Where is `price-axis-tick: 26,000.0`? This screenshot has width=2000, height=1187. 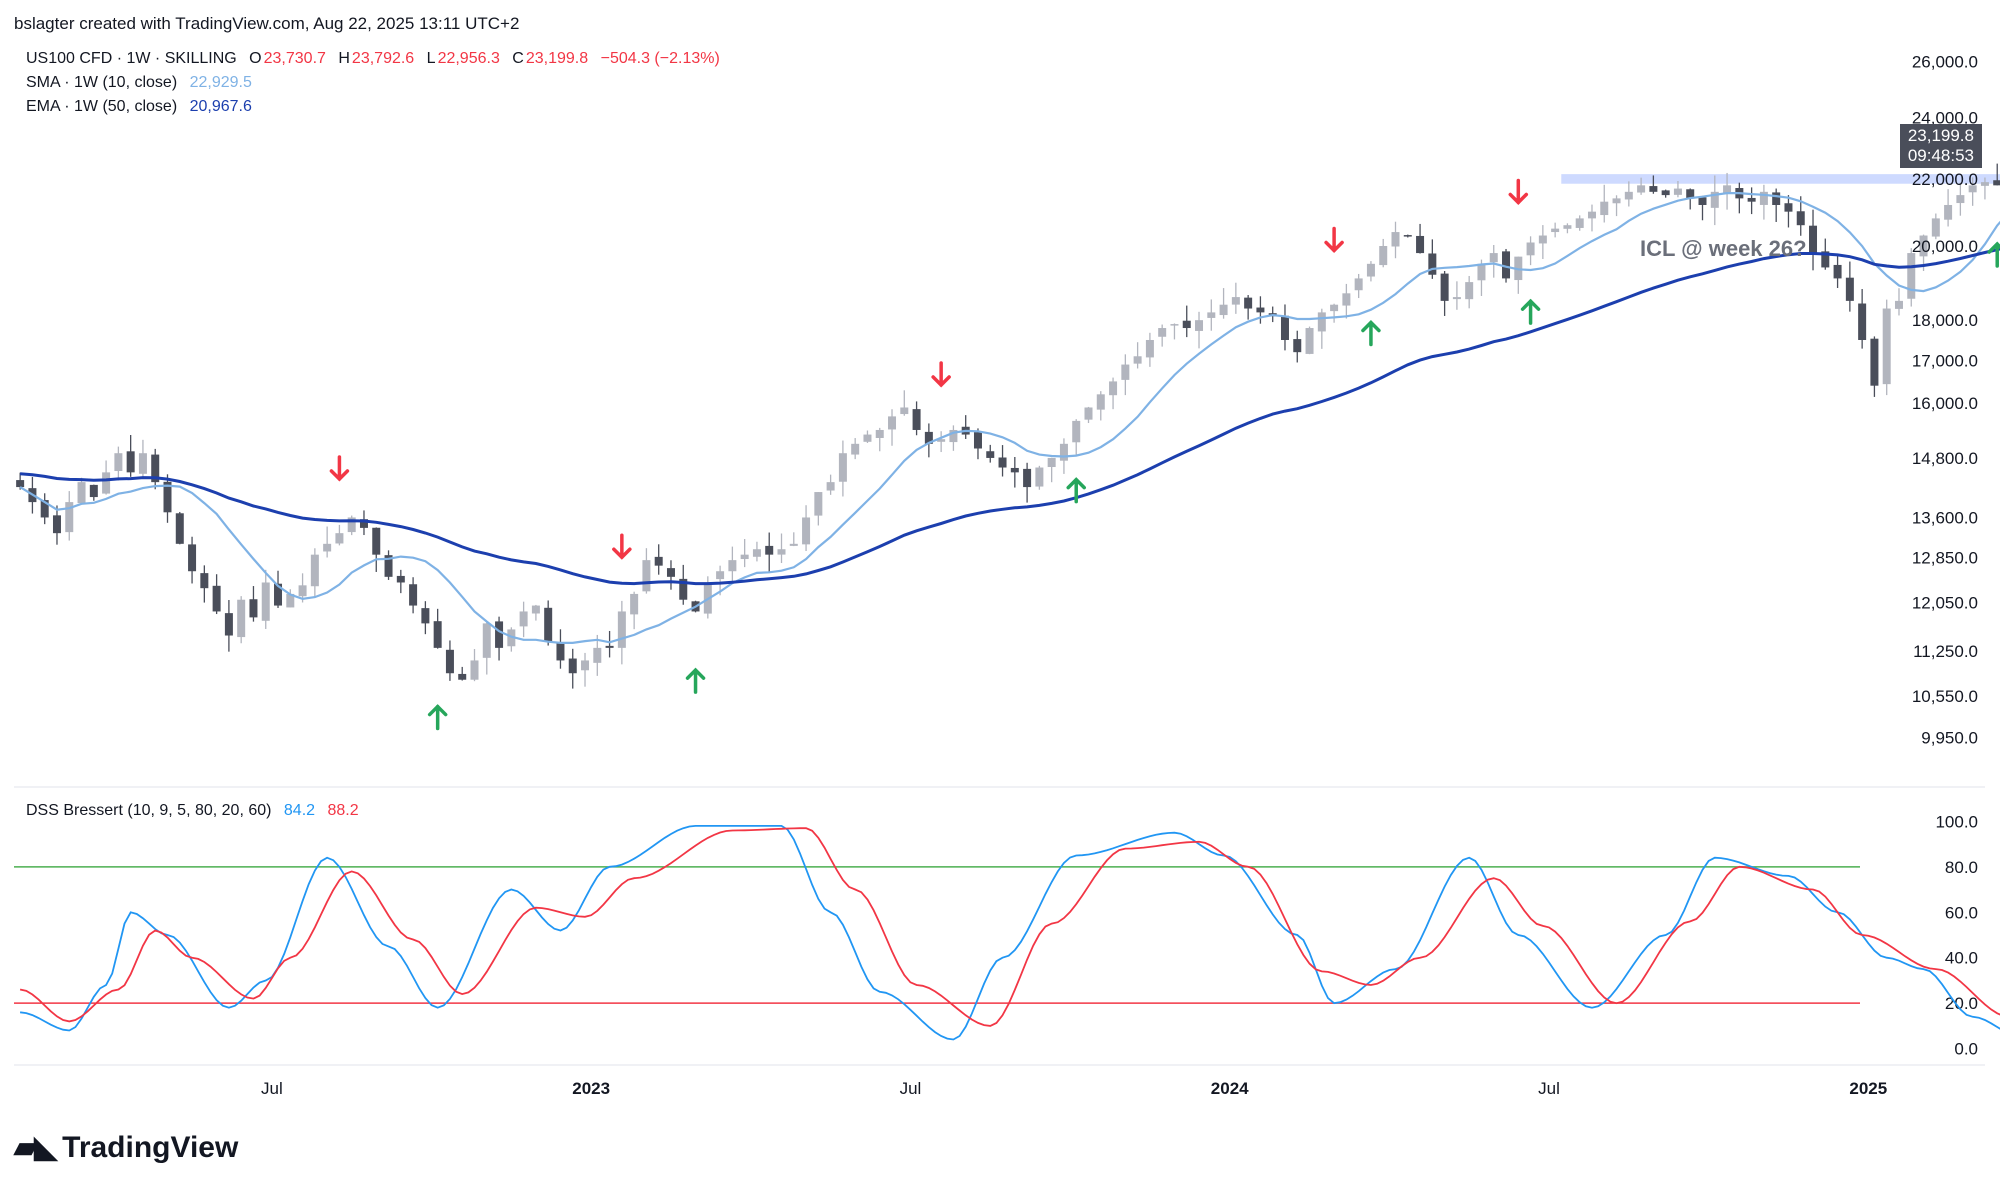
price-axis-tick: 26,000.0 is located at coordinates (1945, 61).